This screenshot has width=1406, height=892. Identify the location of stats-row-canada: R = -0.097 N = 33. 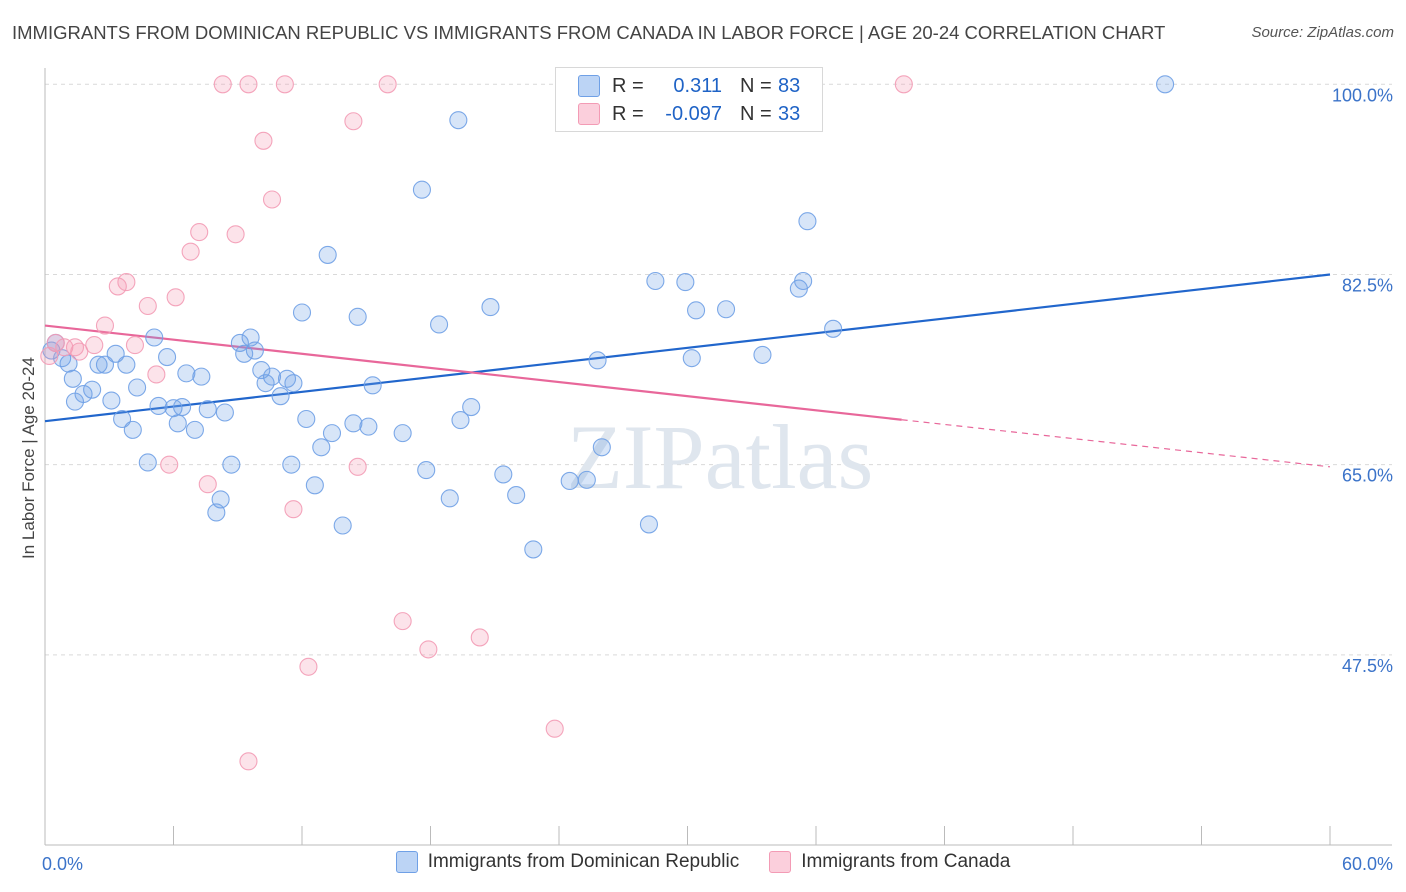
(689, 114).